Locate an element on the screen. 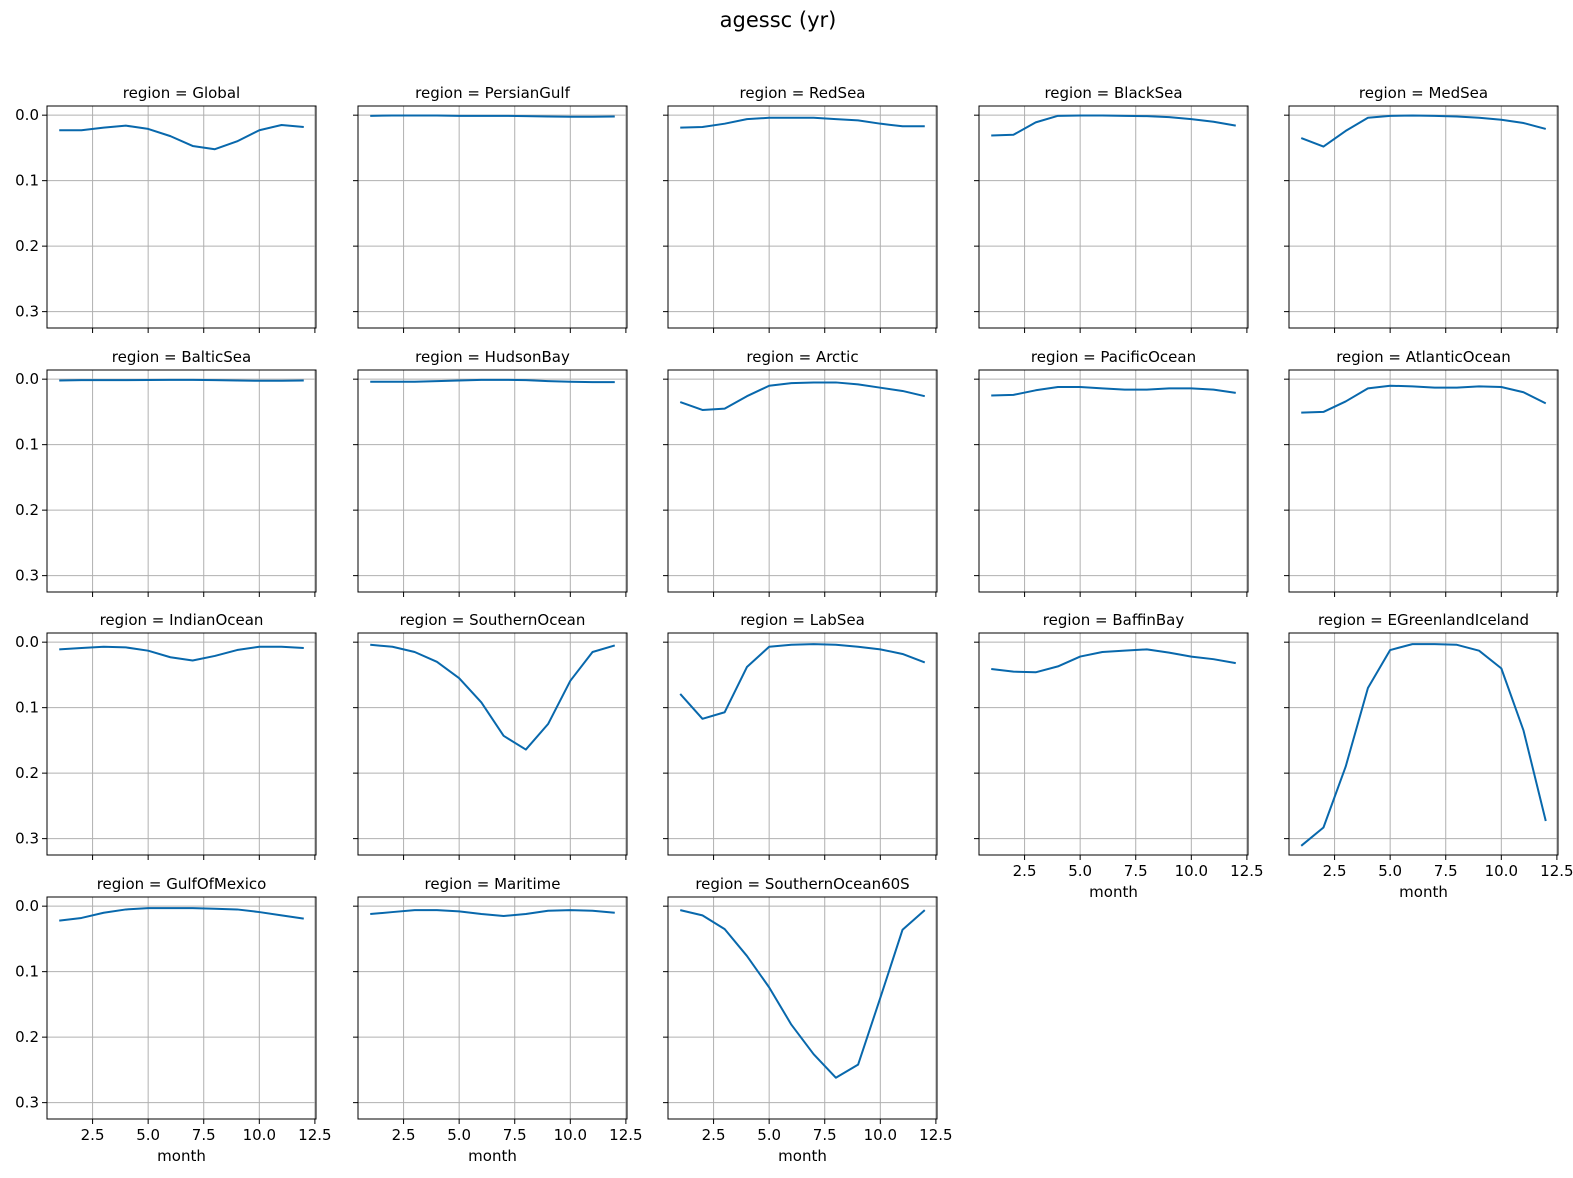 The height and width of the screenshot is (1178, 1573). panel-1: region = Global 0.0 0.1 0.2 0.3 is located at coordinates (166, 208).